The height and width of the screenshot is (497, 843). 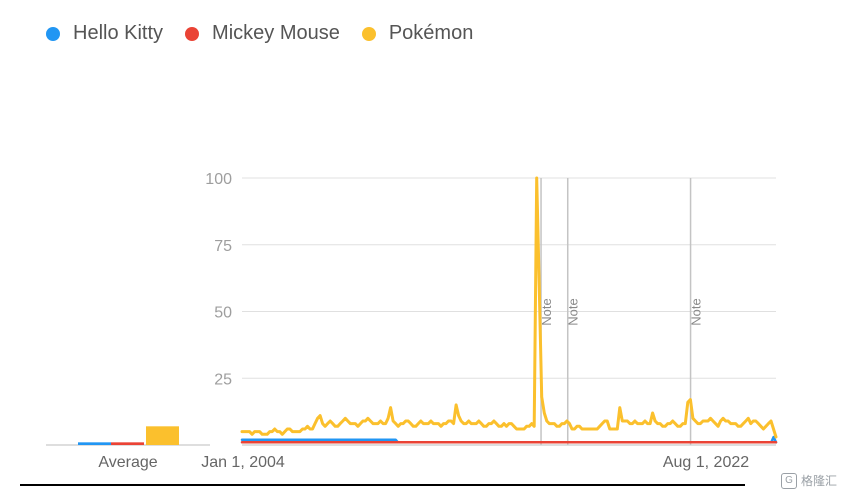 I want to click on note-label-0: Note, so click(x=546, y=311).